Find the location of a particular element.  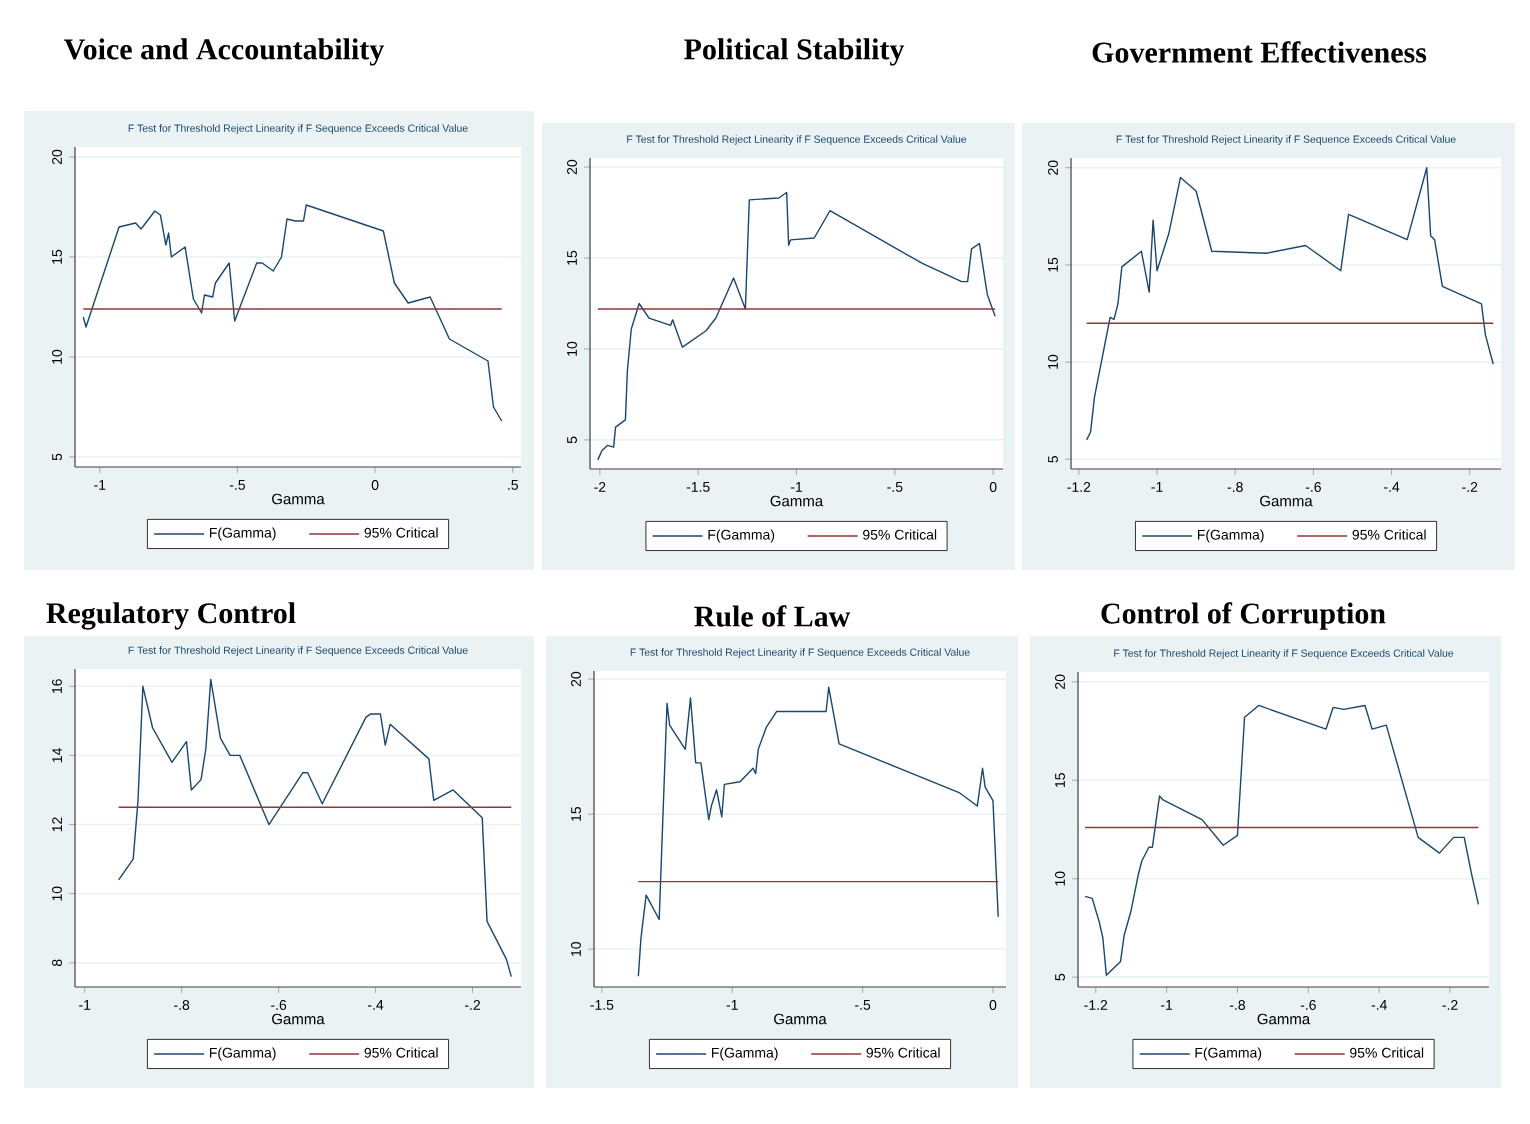

chart-title: Control of Corruption is located at coordinates (1243, 616).